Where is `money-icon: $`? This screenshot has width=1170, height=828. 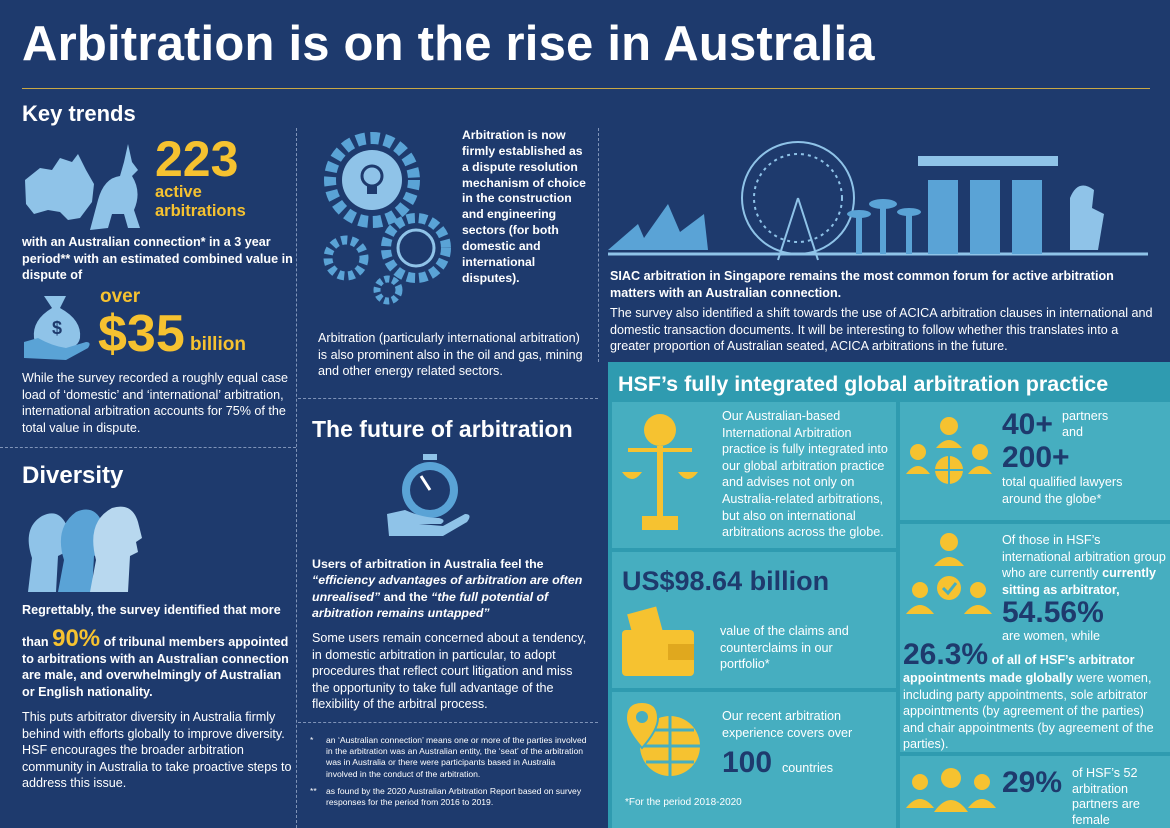 money-icon: $ is located at coordinates (57, 328).